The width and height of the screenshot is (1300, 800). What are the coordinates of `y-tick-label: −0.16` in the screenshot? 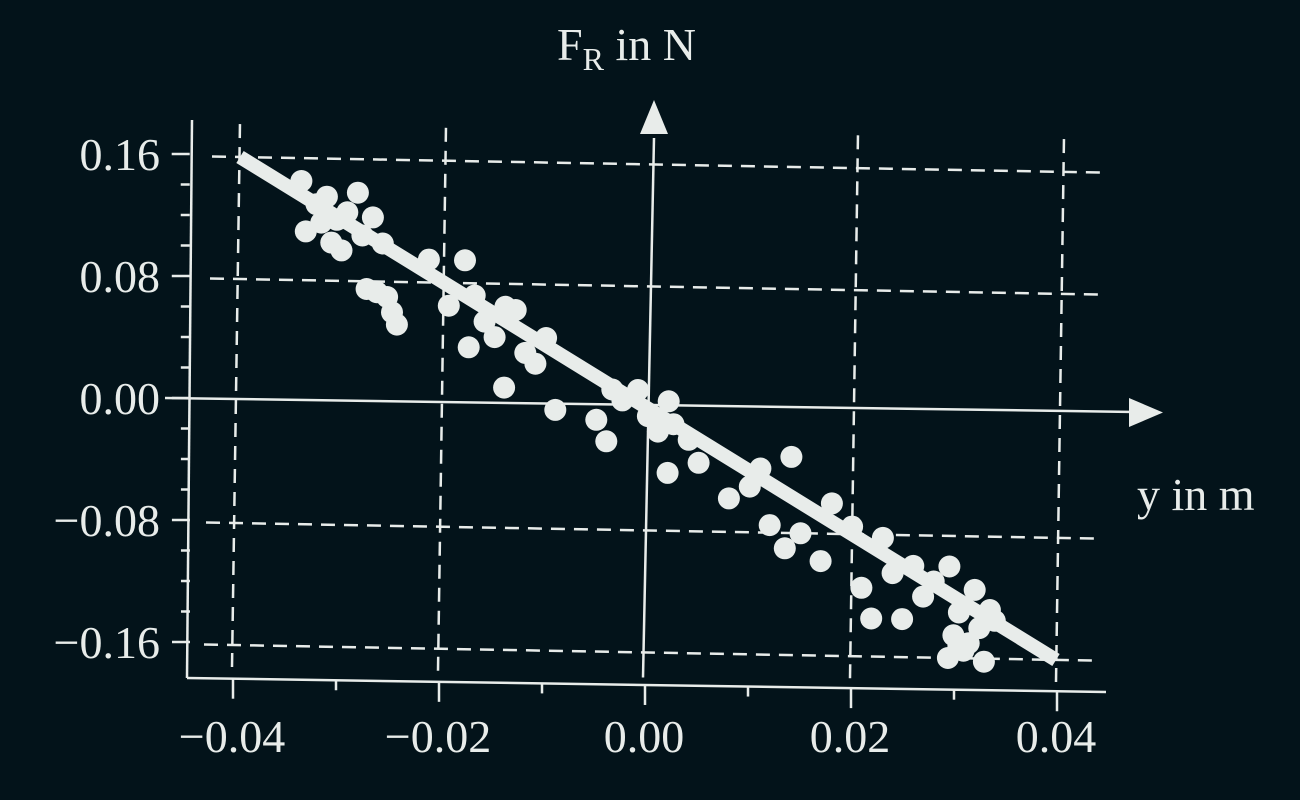 It's located at (107, 642).